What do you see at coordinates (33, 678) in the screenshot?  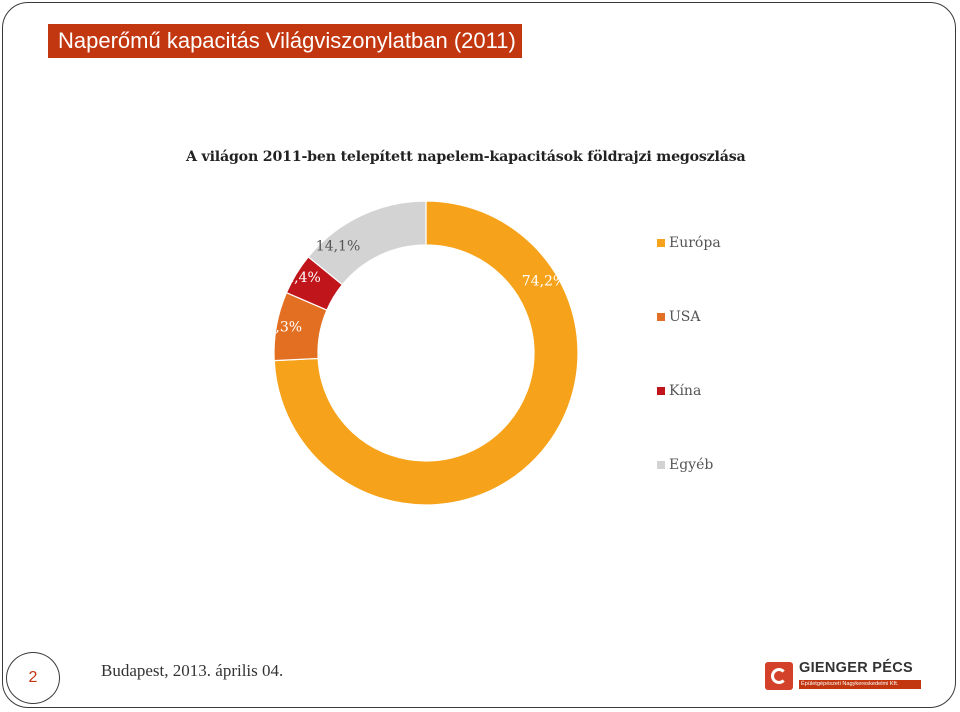 I see `slide-number: 2` at bounding box center [33, 678].